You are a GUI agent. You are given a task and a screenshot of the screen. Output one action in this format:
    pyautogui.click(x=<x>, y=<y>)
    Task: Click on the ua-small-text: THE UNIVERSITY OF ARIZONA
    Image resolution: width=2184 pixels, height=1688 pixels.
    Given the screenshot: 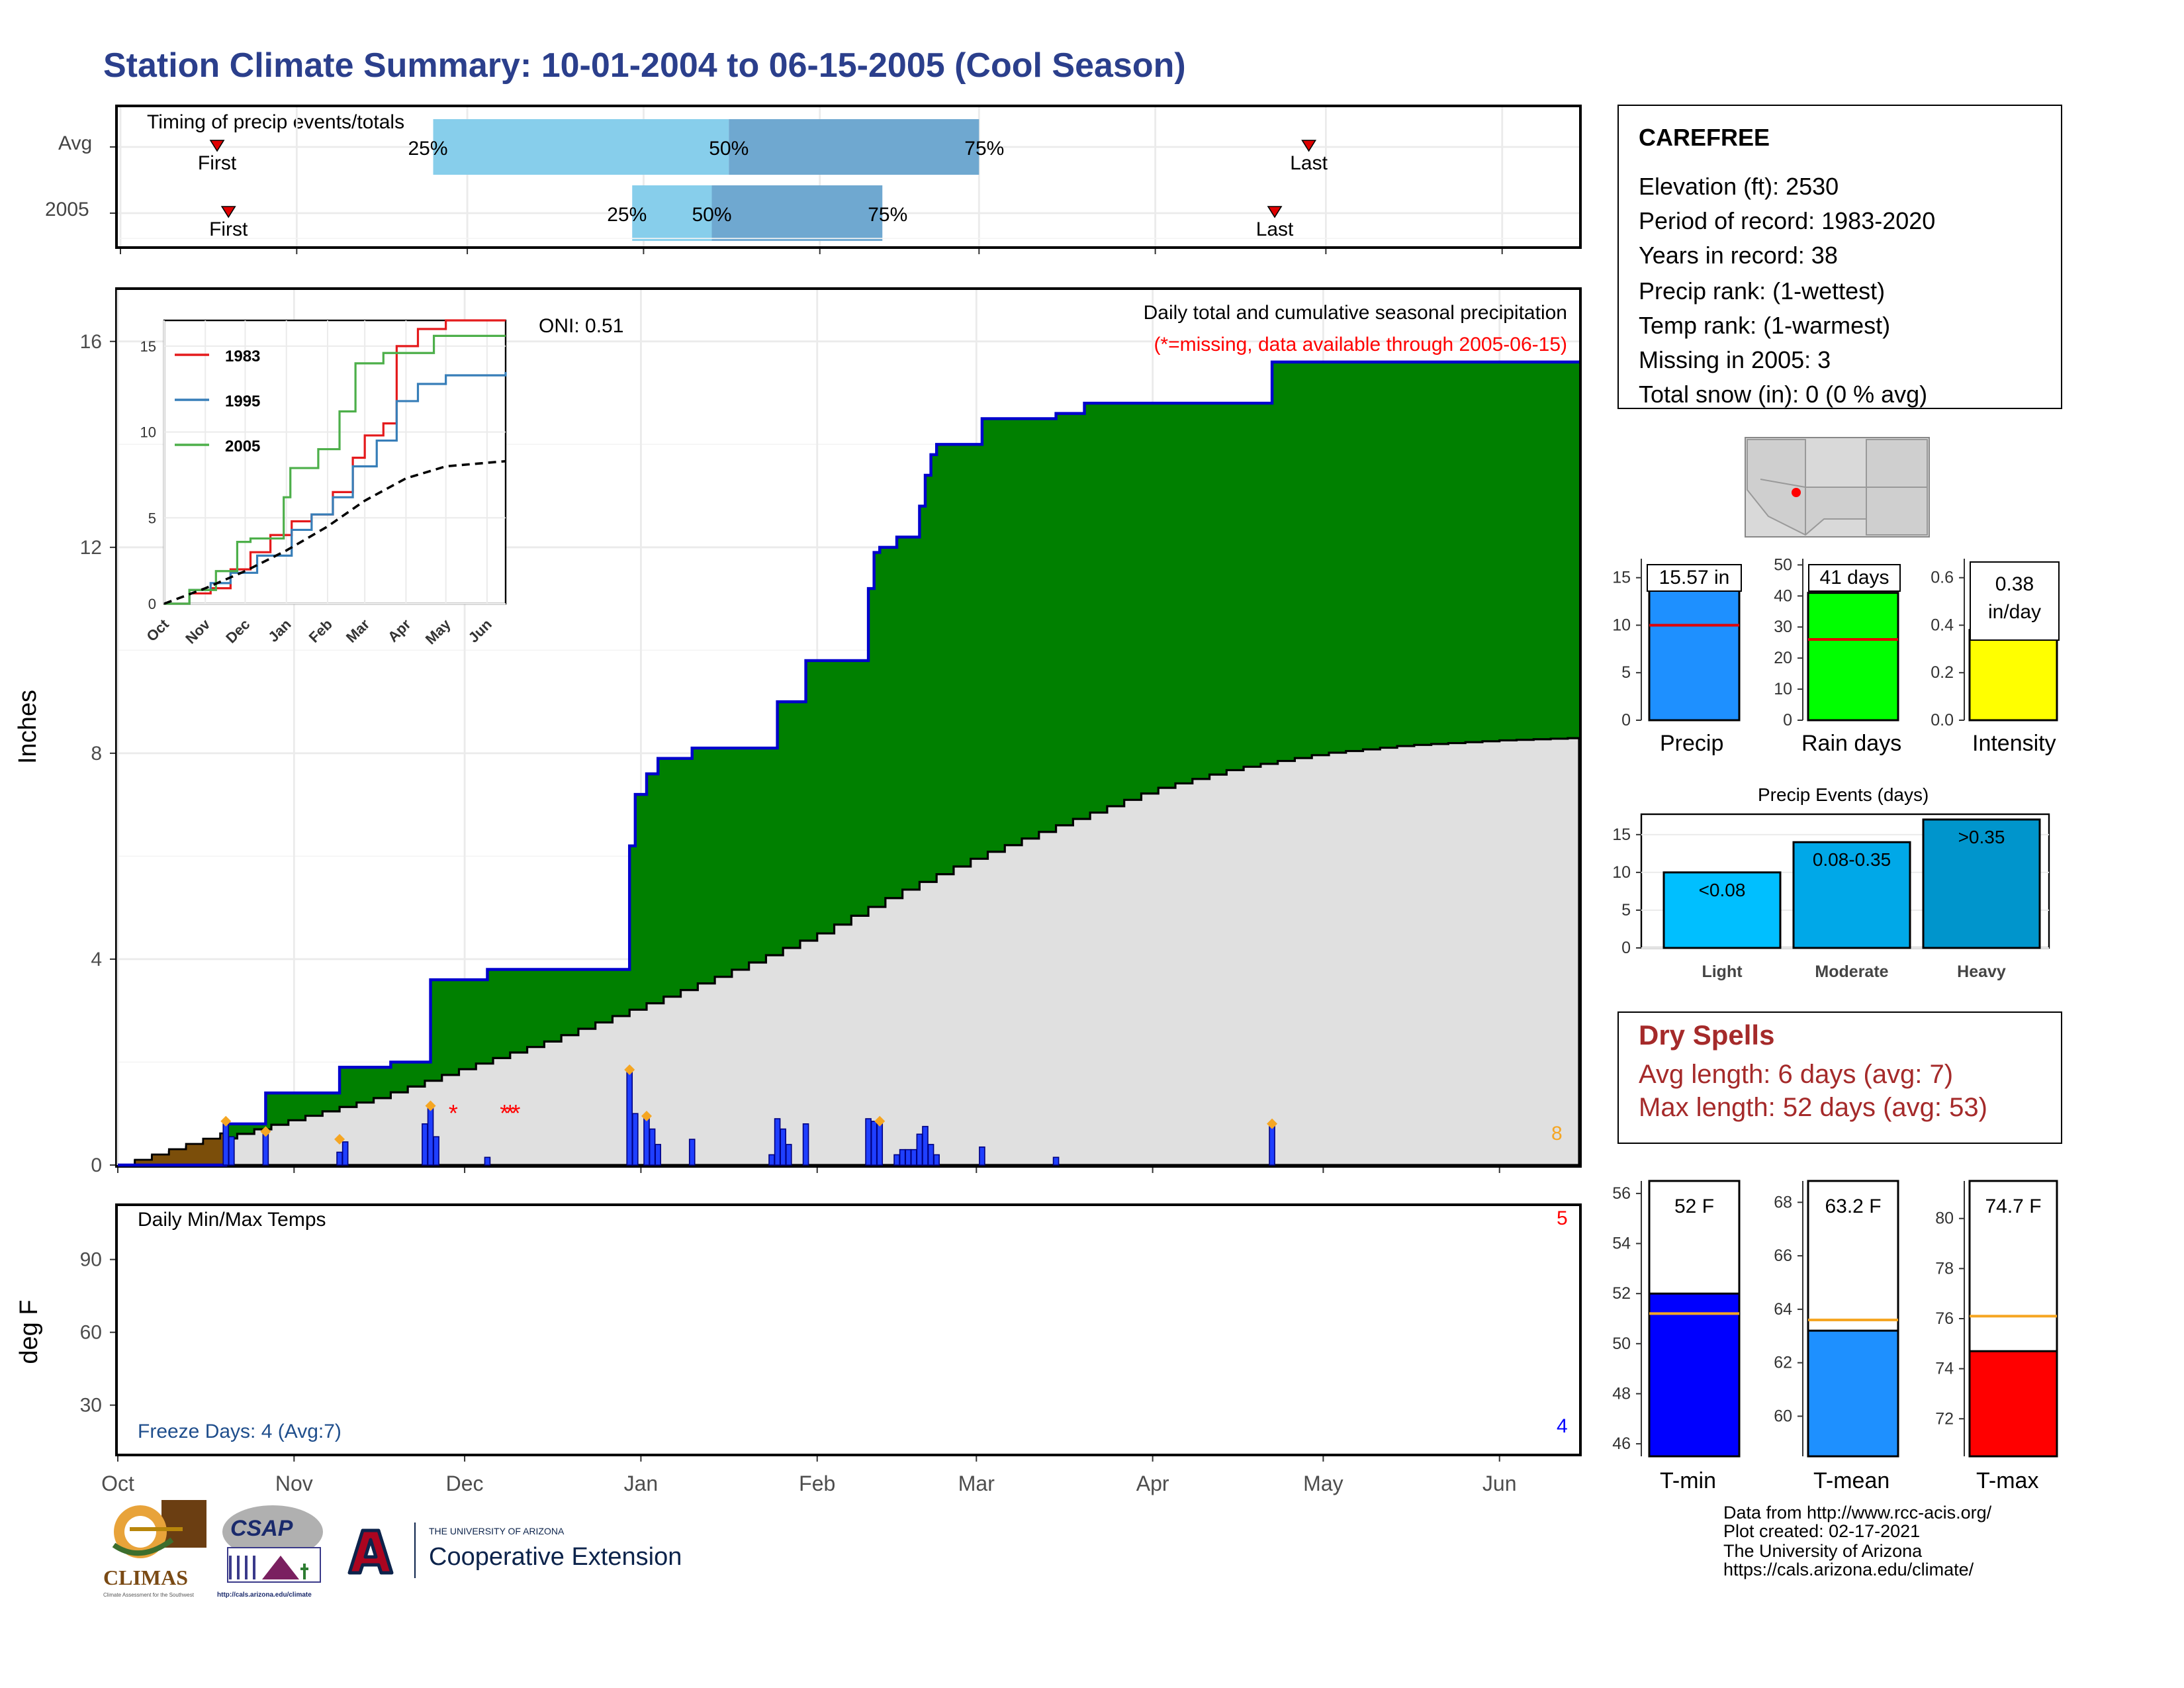 What is the action you would take?
    pyautogui.click(x=497, y=1532)
    